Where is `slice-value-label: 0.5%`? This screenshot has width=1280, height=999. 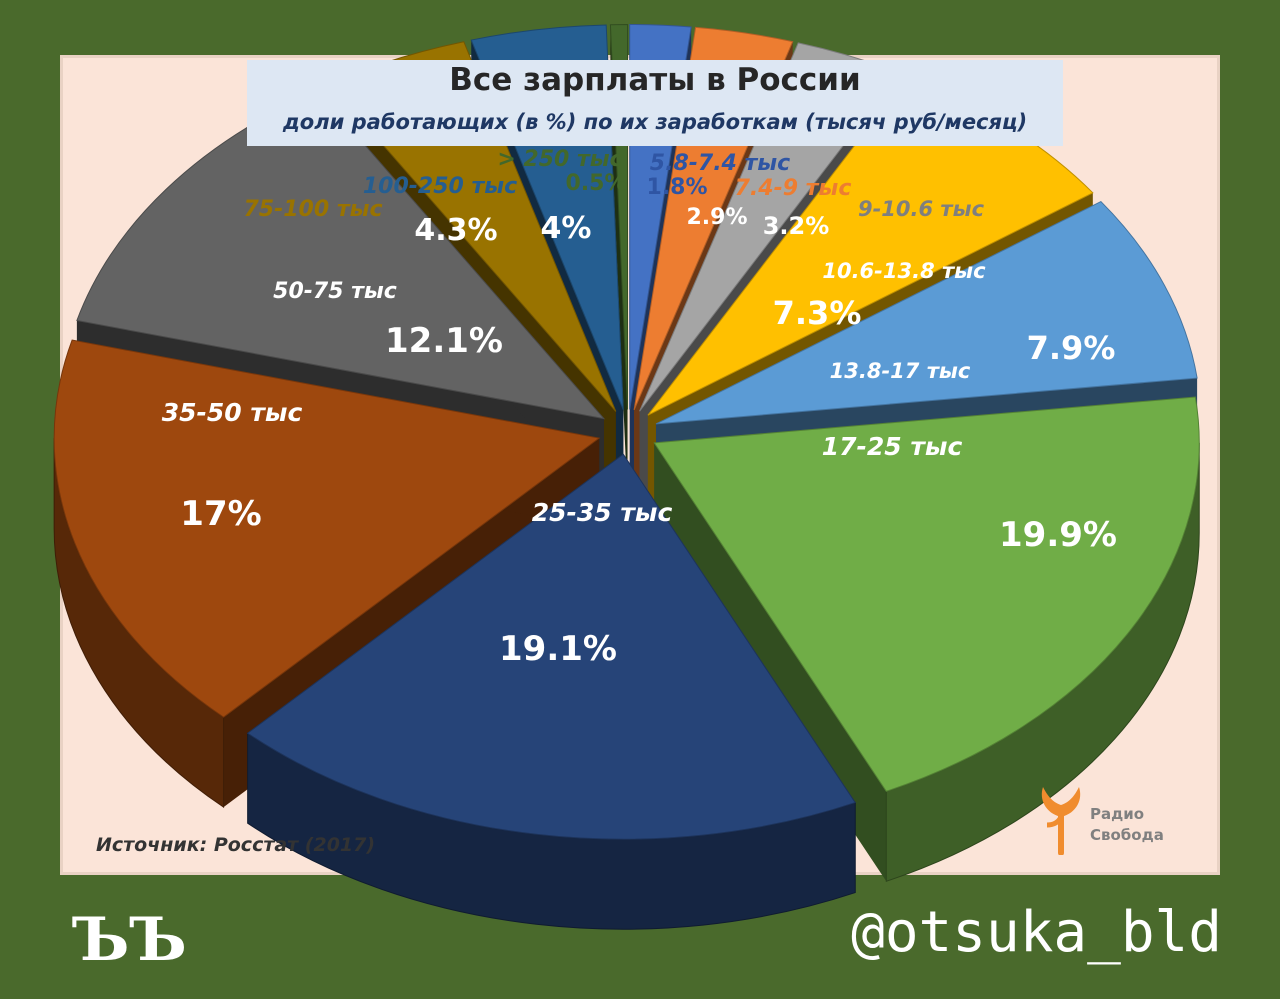 slice-value-label: 0.5% is located at coordinates (595, 183).